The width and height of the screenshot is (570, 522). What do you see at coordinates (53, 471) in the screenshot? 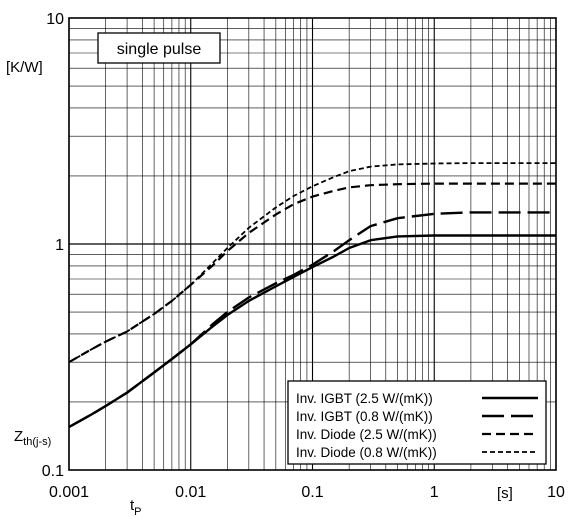
I see `y-tick-label: 0.1` at bounding box center [53, 471].